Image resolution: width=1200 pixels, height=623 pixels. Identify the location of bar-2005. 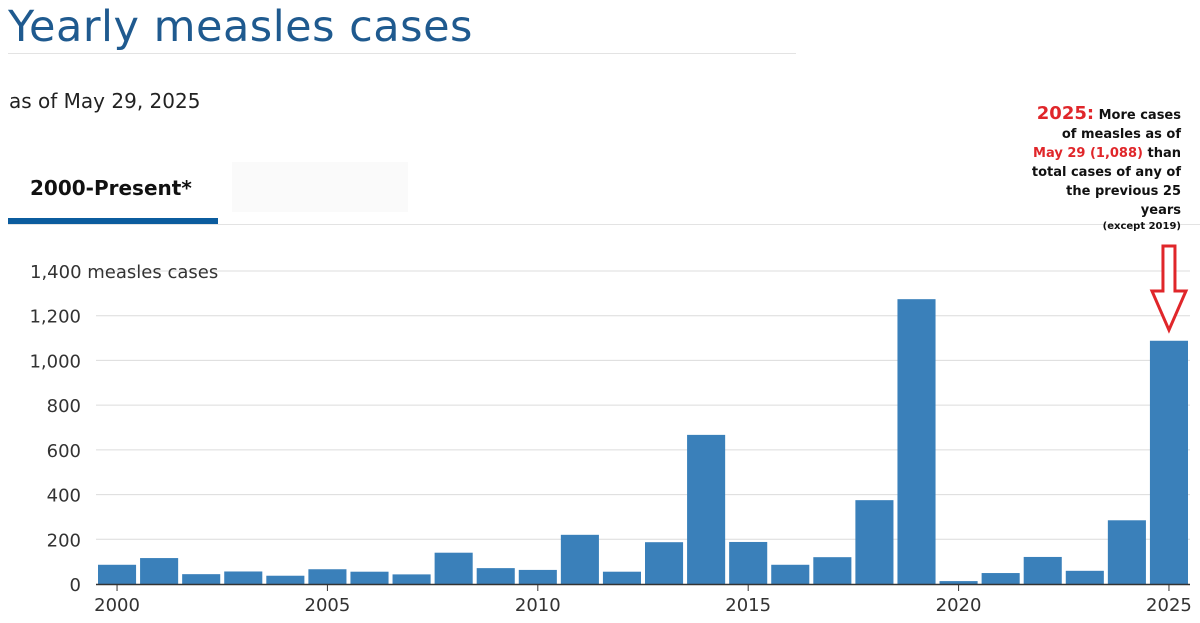
(327, 576).